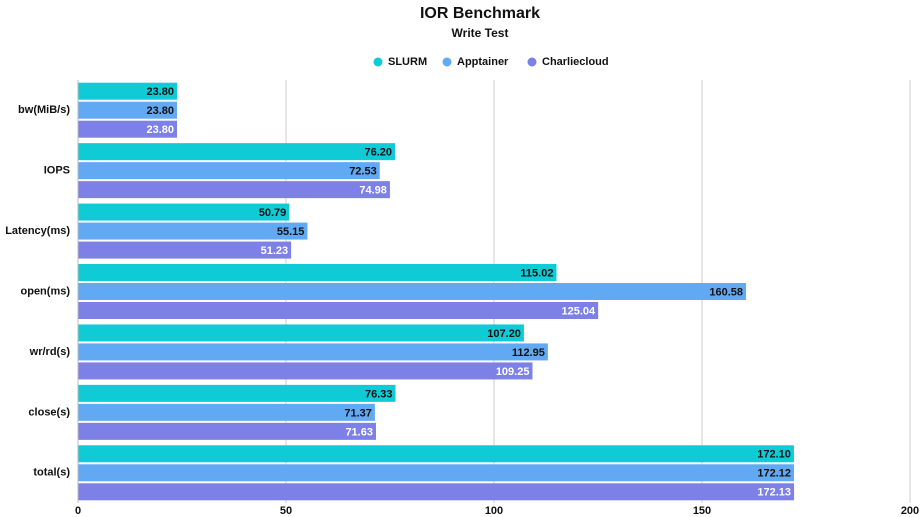 The height and width of the screenshot is (517, 922). Describe the element at coordinates (575, 62) in the screenshot. I see `legend-label: Charliecloud` at that location.